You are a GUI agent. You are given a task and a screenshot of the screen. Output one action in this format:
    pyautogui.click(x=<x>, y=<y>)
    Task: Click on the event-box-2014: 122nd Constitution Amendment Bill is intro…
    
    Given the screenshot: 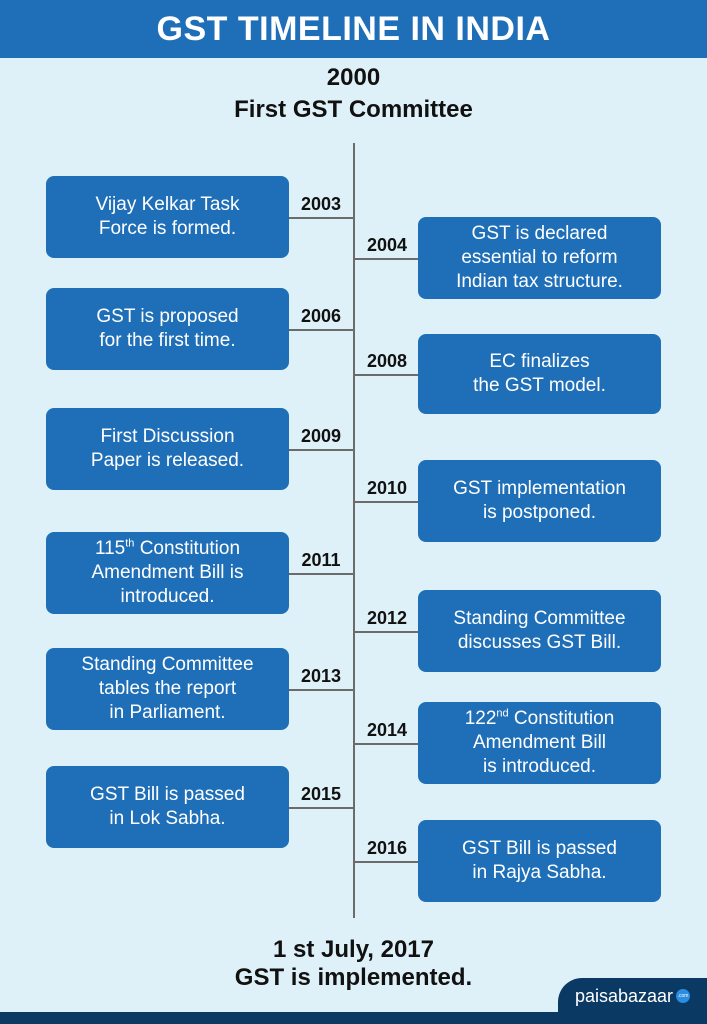 What is the action you would take?
    pyautogui.click(x=539, y=743)
    